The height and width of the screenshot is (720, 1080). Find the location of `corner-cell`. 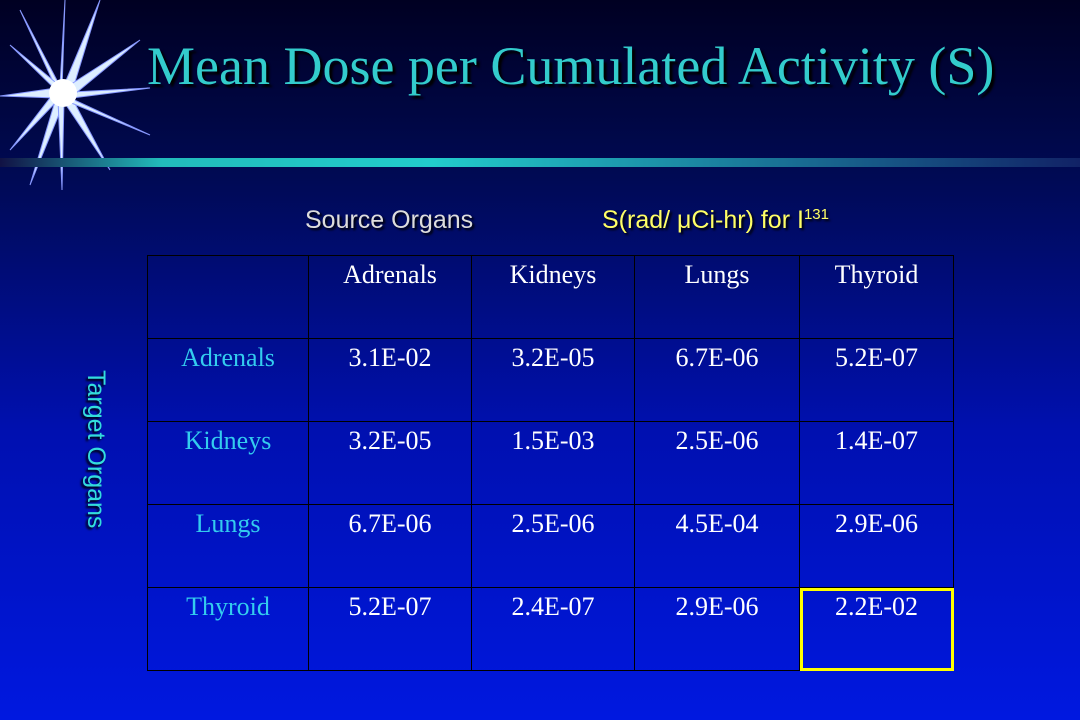

corner-cell is located at coordinates (228, 297).